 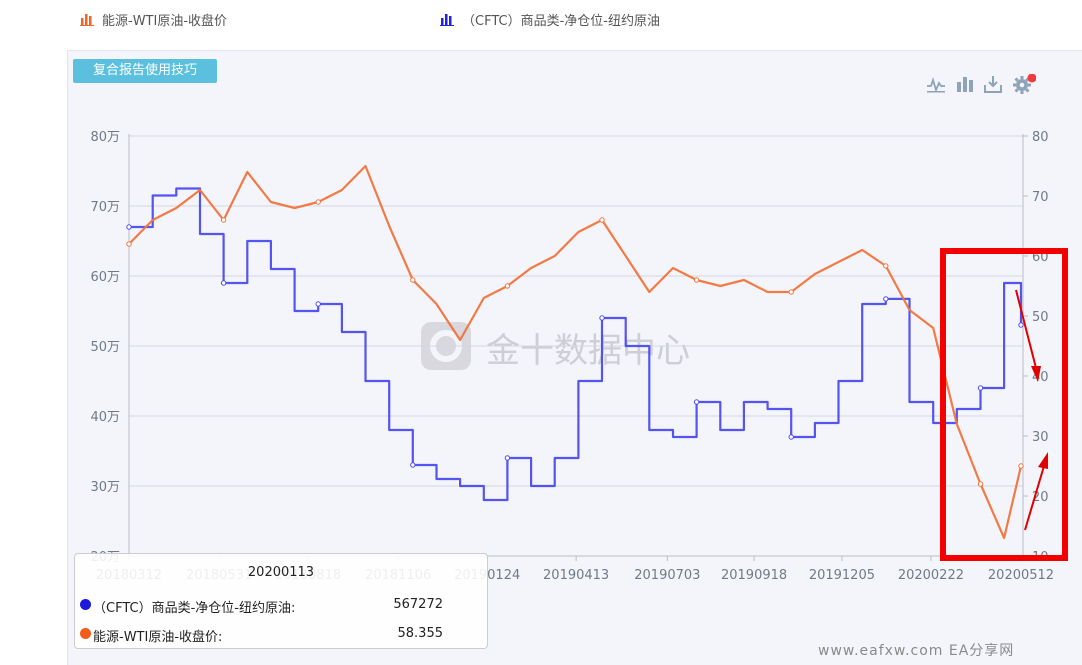 I want to click on y-left-tick-label: 30万, so click(x=105, y=487).